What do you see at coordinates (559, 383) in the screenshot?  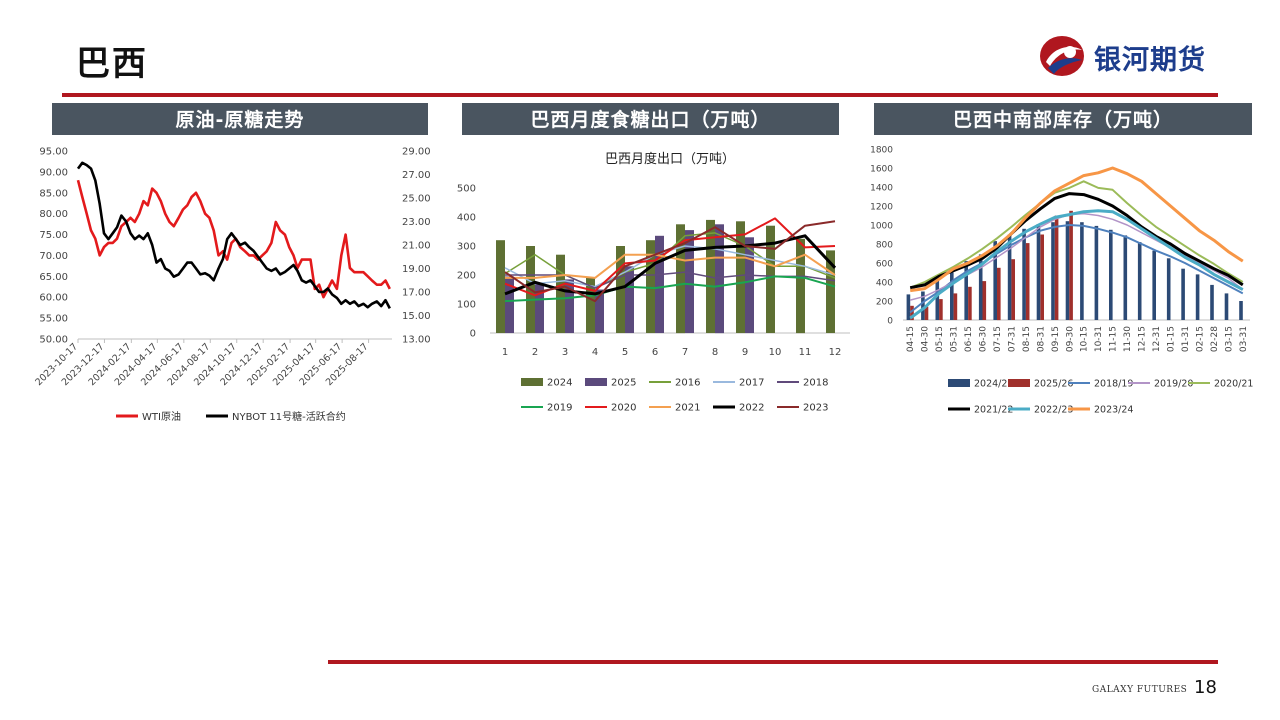 I see `legend-label: 2024` at bounding box center [559, 383].